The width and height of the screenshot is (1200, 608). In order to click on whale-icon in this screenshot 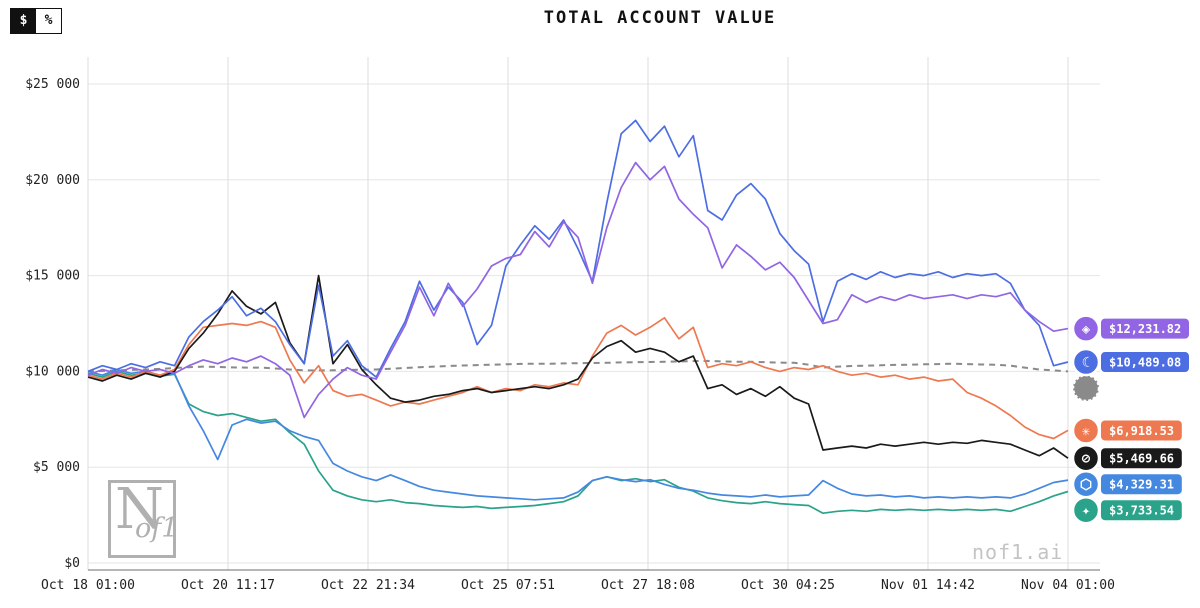, I will do `click(1086, 362)`.